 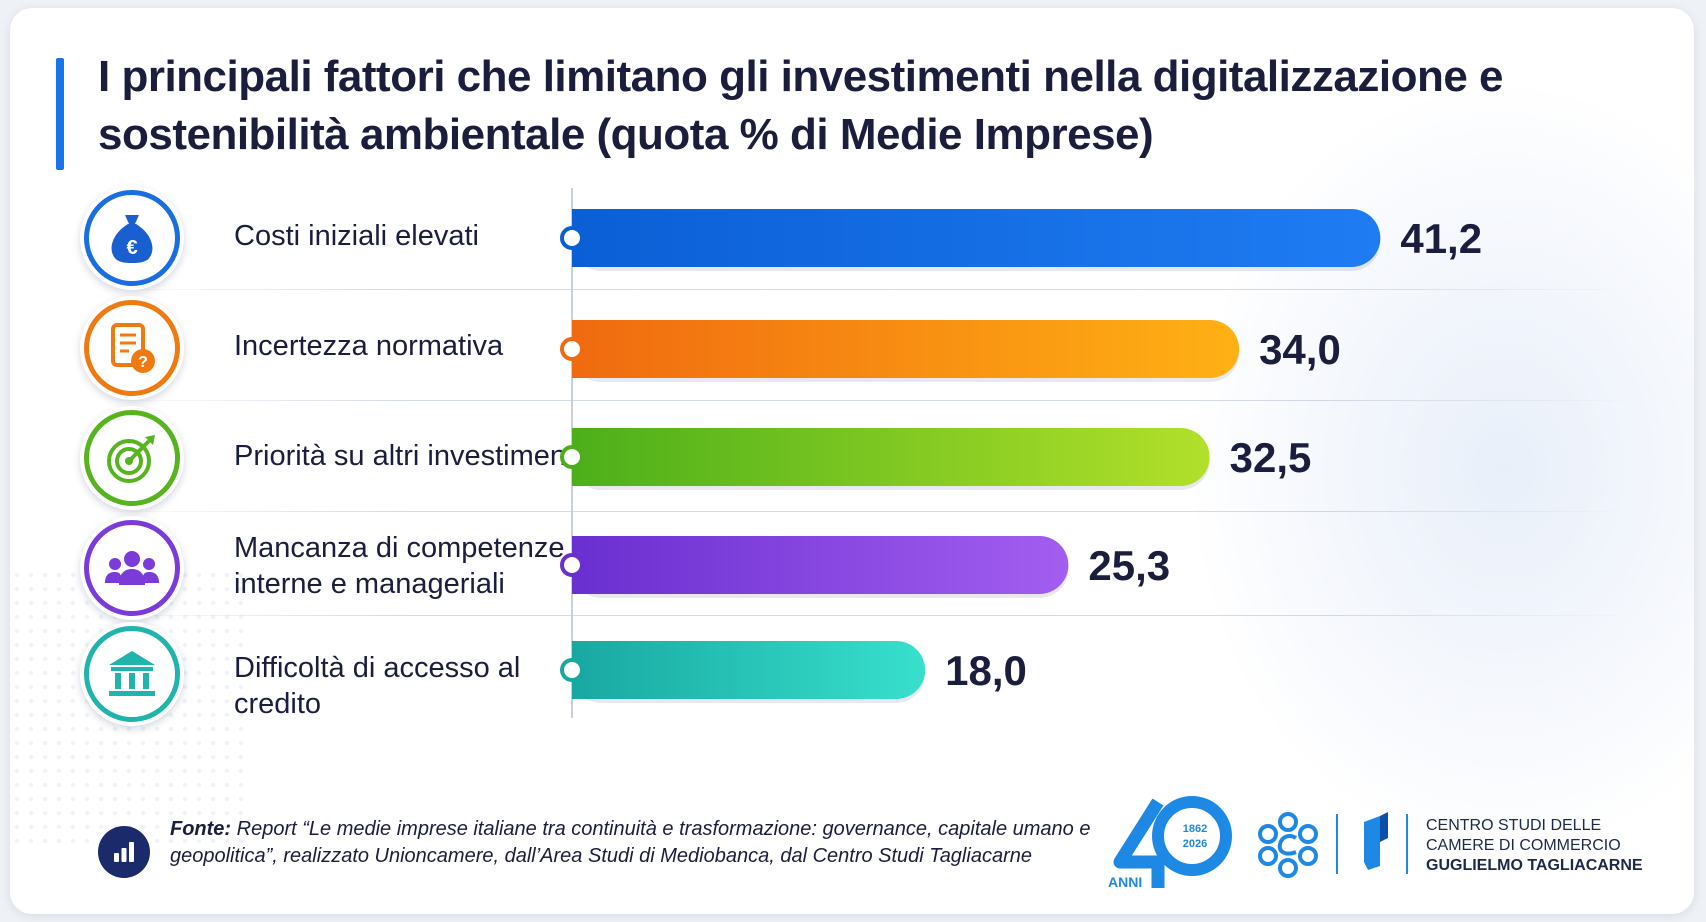 I want to click on anniversary-40-logo, so click(x=1172, y=842).